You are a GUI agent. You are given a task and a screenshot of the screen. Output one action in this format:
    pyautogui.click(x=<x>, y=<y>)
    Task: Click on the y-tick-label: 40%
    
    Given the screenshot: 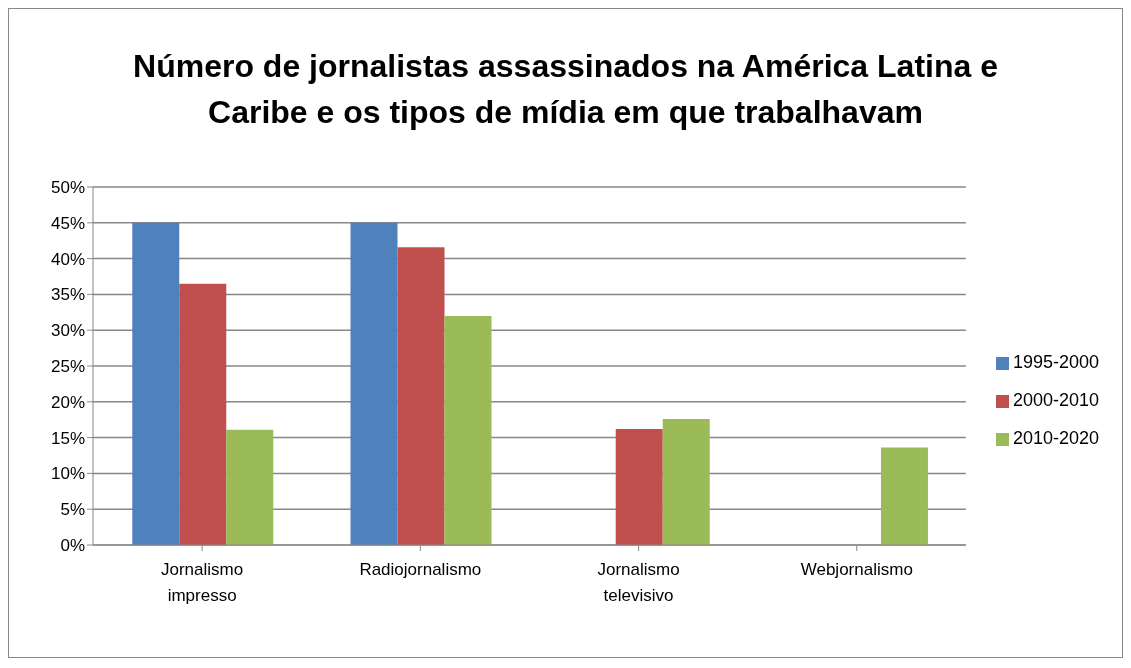 What is the action you would take?
    pyautogui.click(x=67, y=259)
    